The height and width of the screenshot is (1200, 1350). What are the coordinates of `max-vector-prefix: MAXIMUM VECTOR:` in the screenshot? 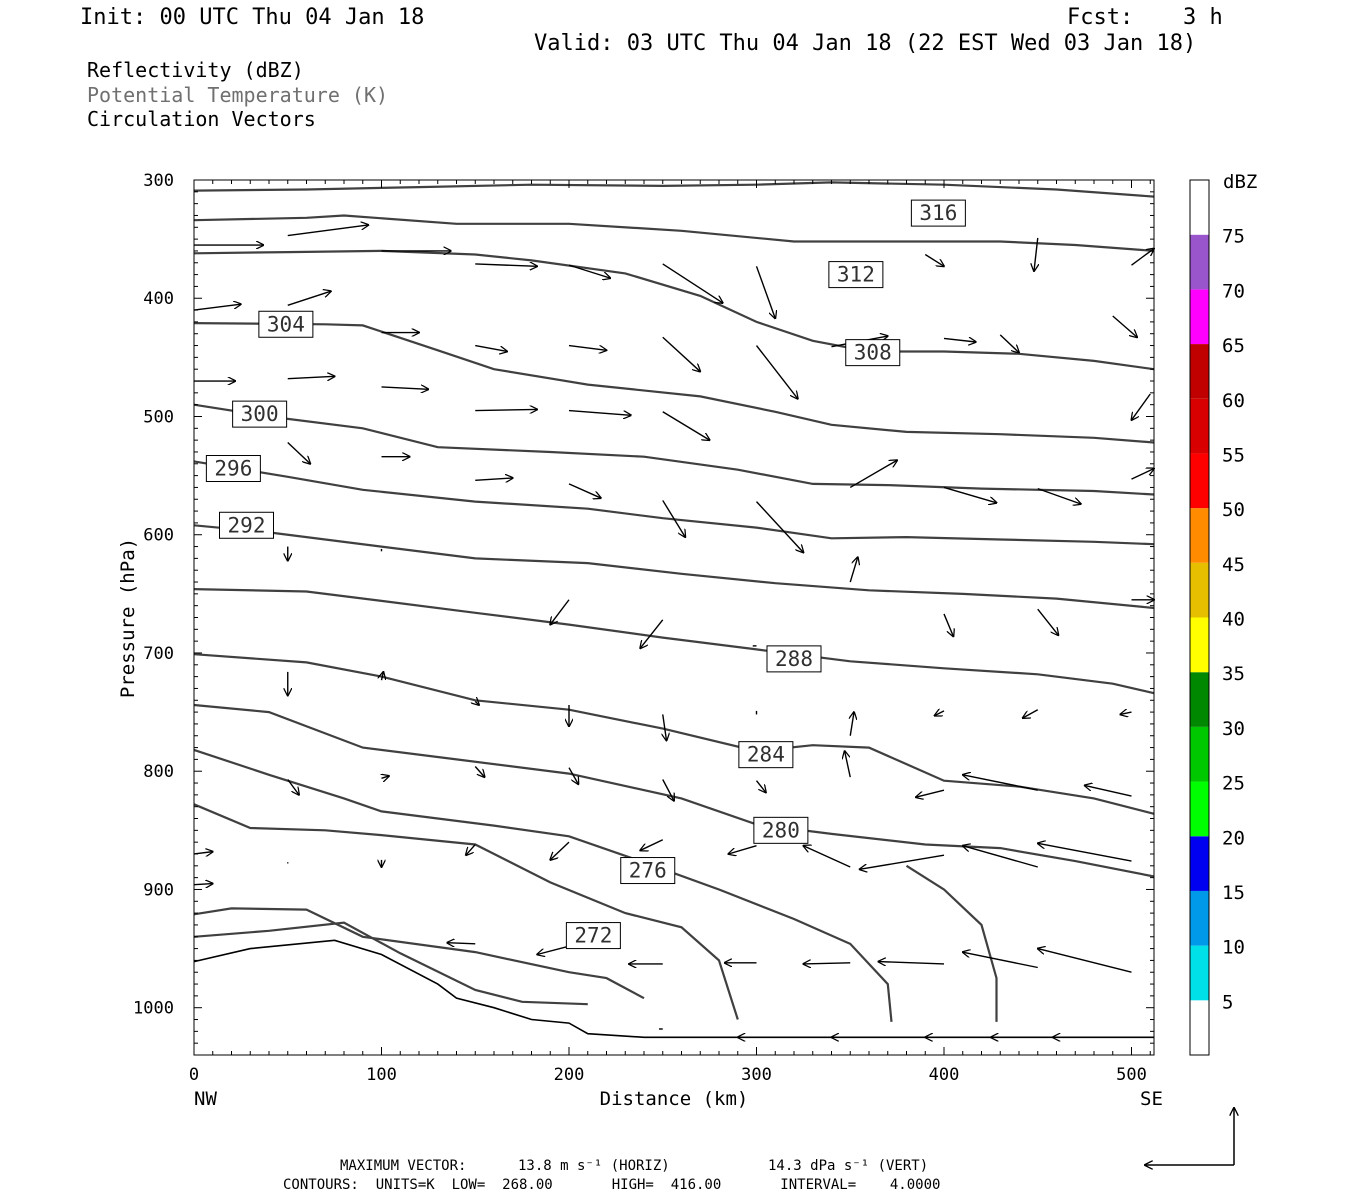 It's located at (403, 1166).